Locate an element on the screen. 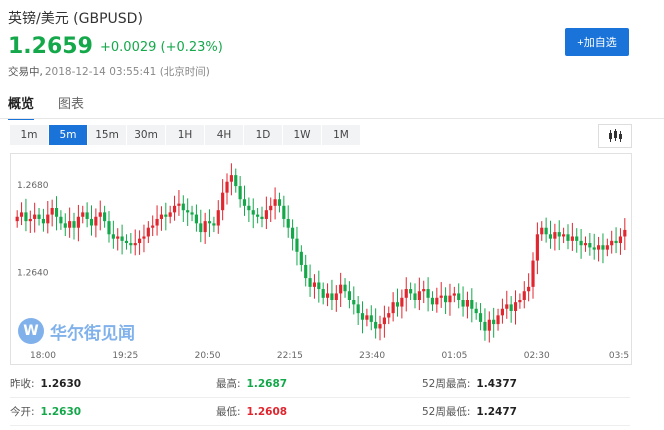 The image size is (664, 430). interval-4h: 4H is located at coordinates (224, 135).